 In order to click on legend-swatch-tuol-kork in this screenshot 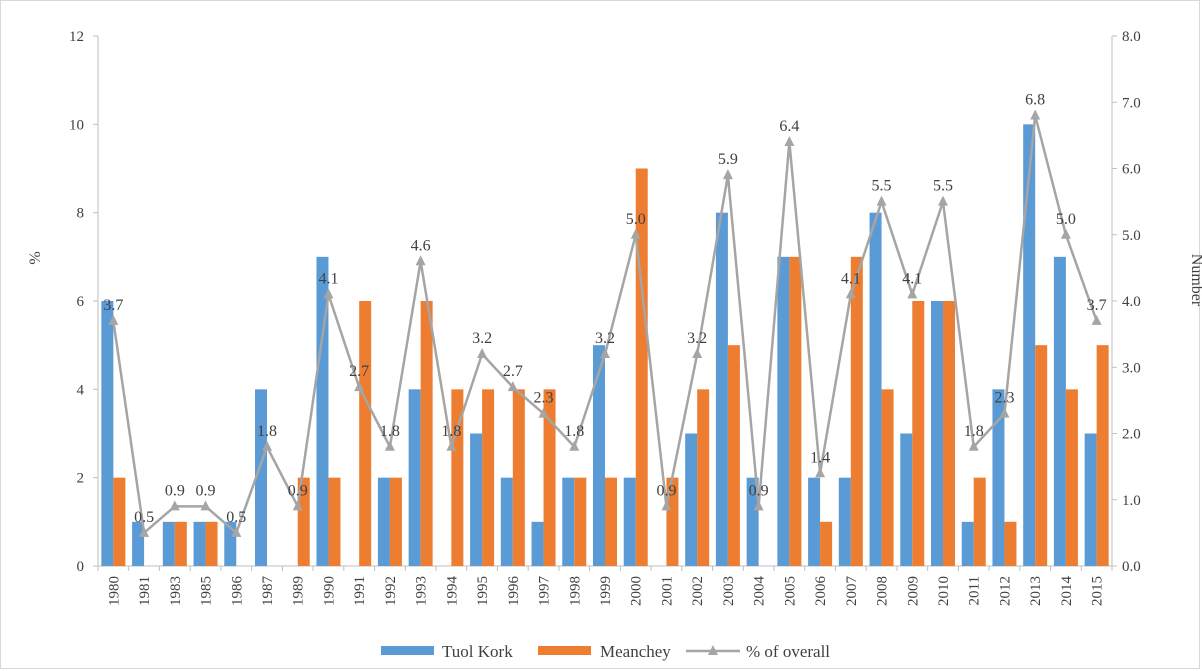, I will do `click(407, 650)`.